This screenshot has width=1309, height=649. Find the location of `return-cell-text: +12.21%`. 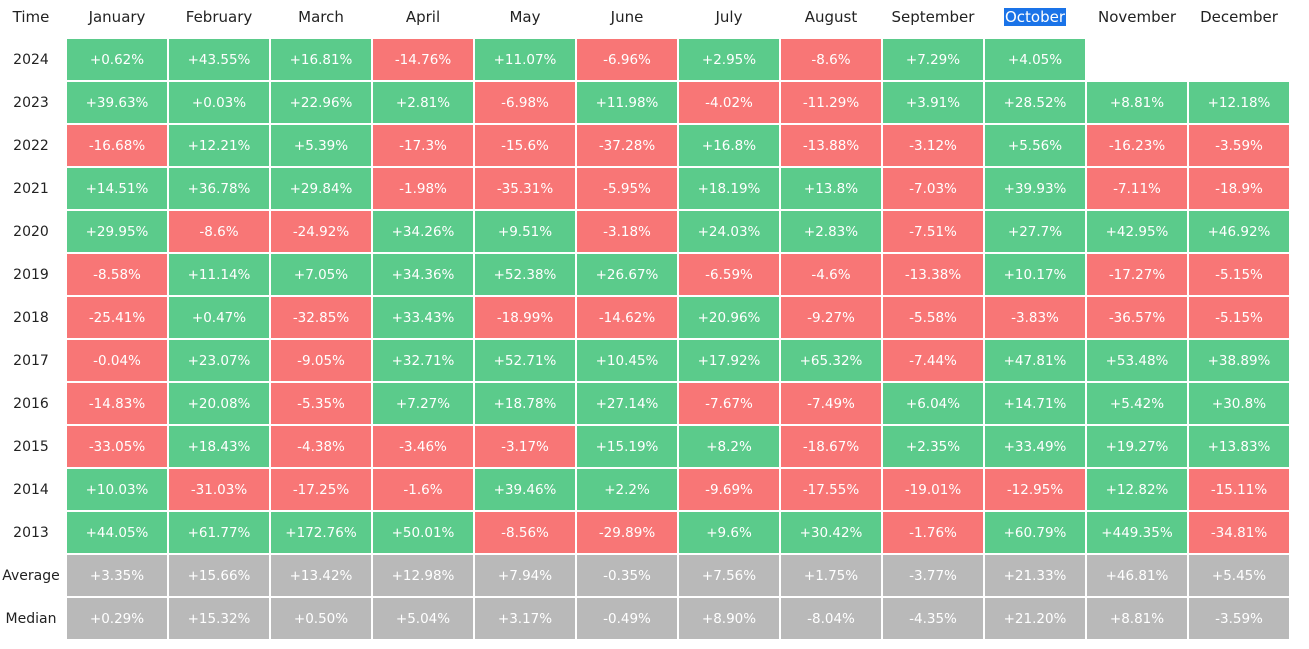

return-cell-text: +12.21% is located at coordinates (219, 145).